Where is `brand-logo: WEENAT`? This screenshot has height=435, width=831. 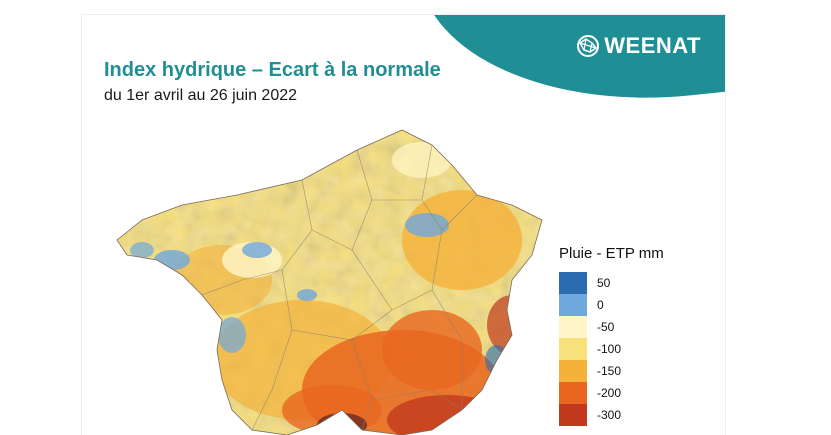
brand-logo: WEENAT is located at coordinates (638, 46).